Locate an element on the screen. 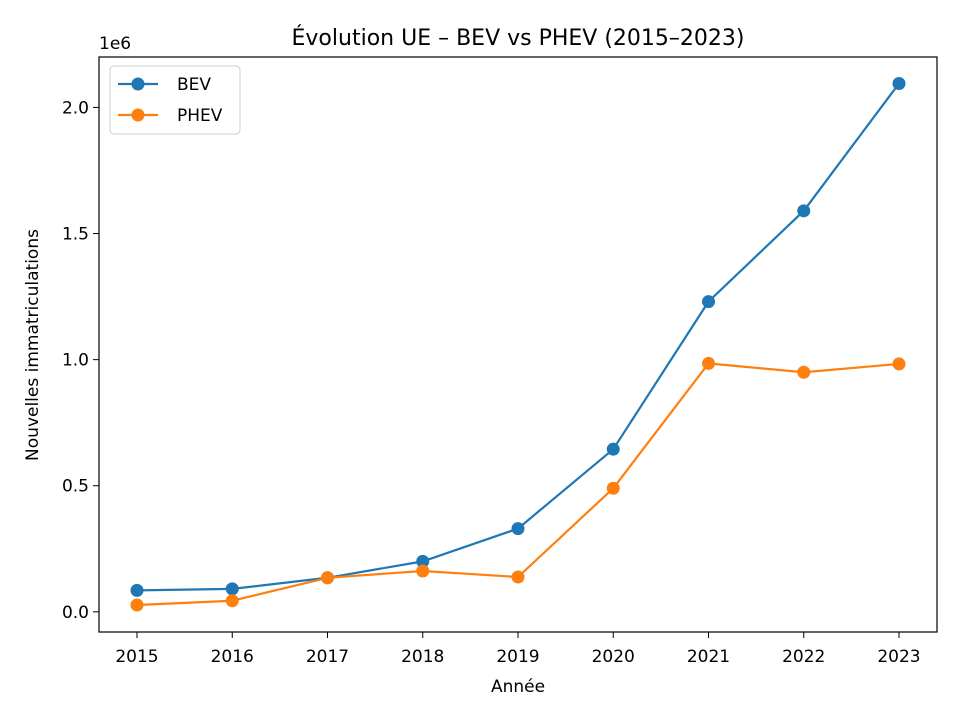 This screenshot has height=720, width=960. y-tick-label: 0.0 is located at coordinates (75, 613).